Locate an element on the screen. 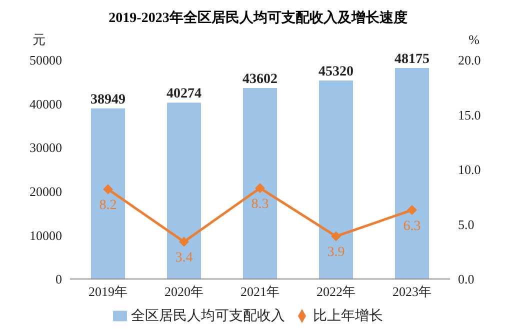  y-tick-label: 0 is located at coordinates (59, 279).